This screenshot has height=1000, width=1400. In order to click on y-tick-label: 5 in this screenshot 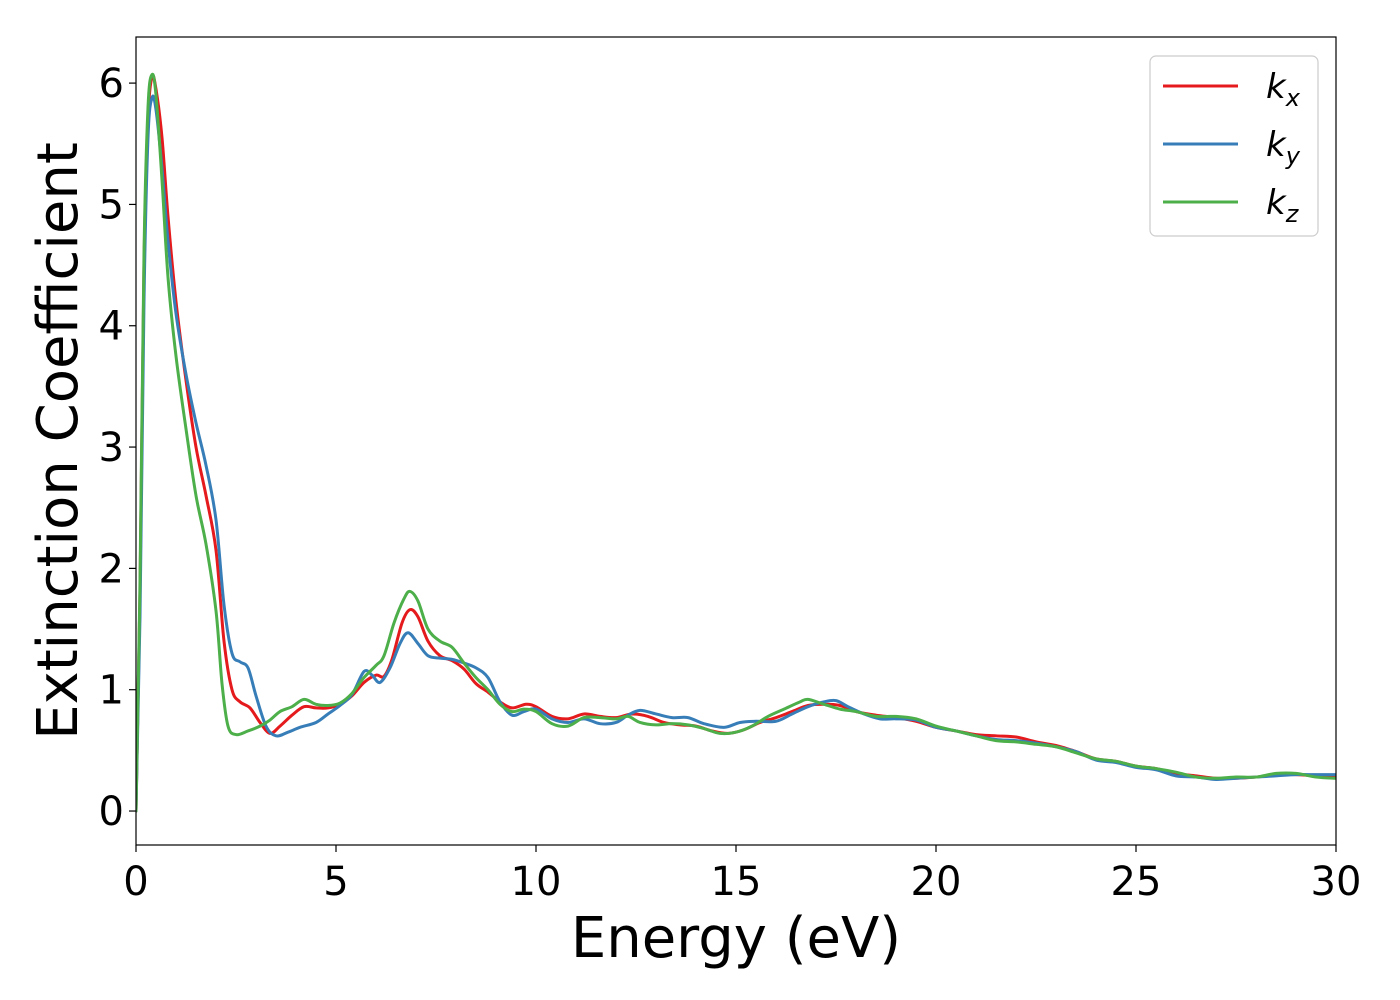, I will do `click(111, 205)`.